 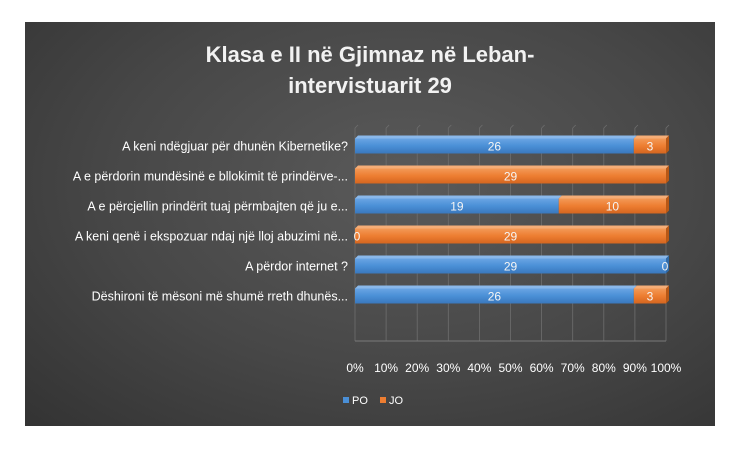 I want to click on data-label-po: 19, so click(x=457, y=207).